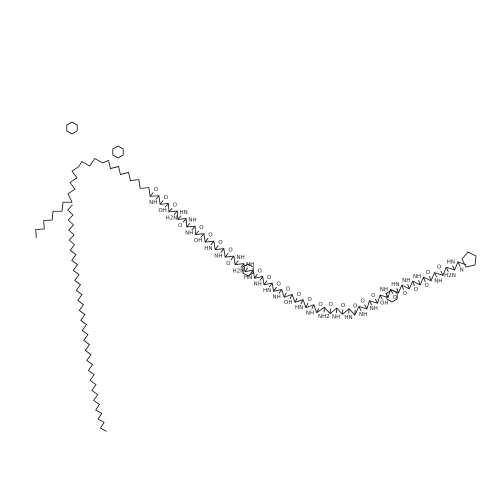 The width and height of the screenshot is (500, 500). Describe the element at coordinates (469, 259) in the screenshot. I see `imidazole-ring` at that location.